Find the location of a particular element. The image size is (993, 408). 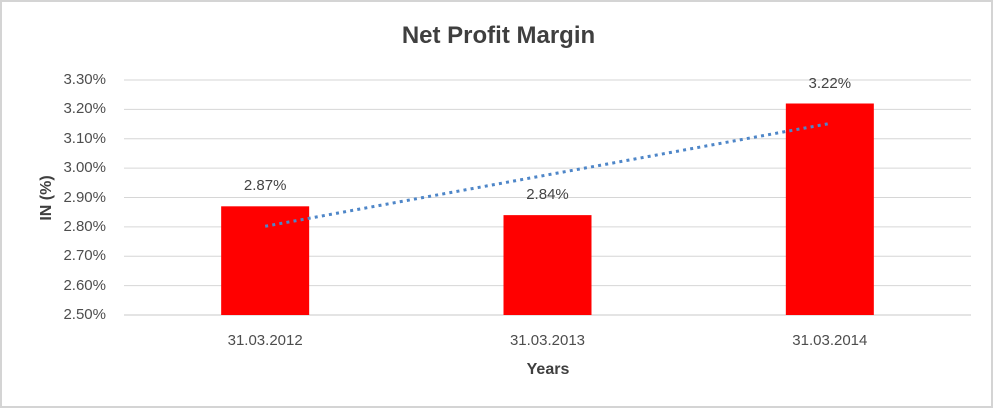

x-axis-tick-label: 31.03.2012 is located at coordinates (265, 340).